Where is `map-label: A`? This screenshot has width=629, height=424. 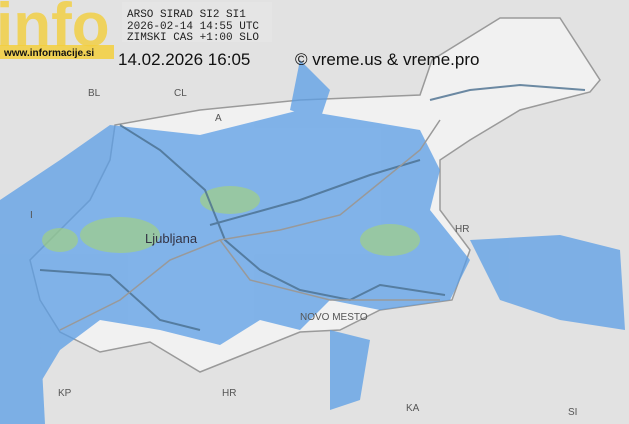
map-label: A is located at coordinates (218, 118).